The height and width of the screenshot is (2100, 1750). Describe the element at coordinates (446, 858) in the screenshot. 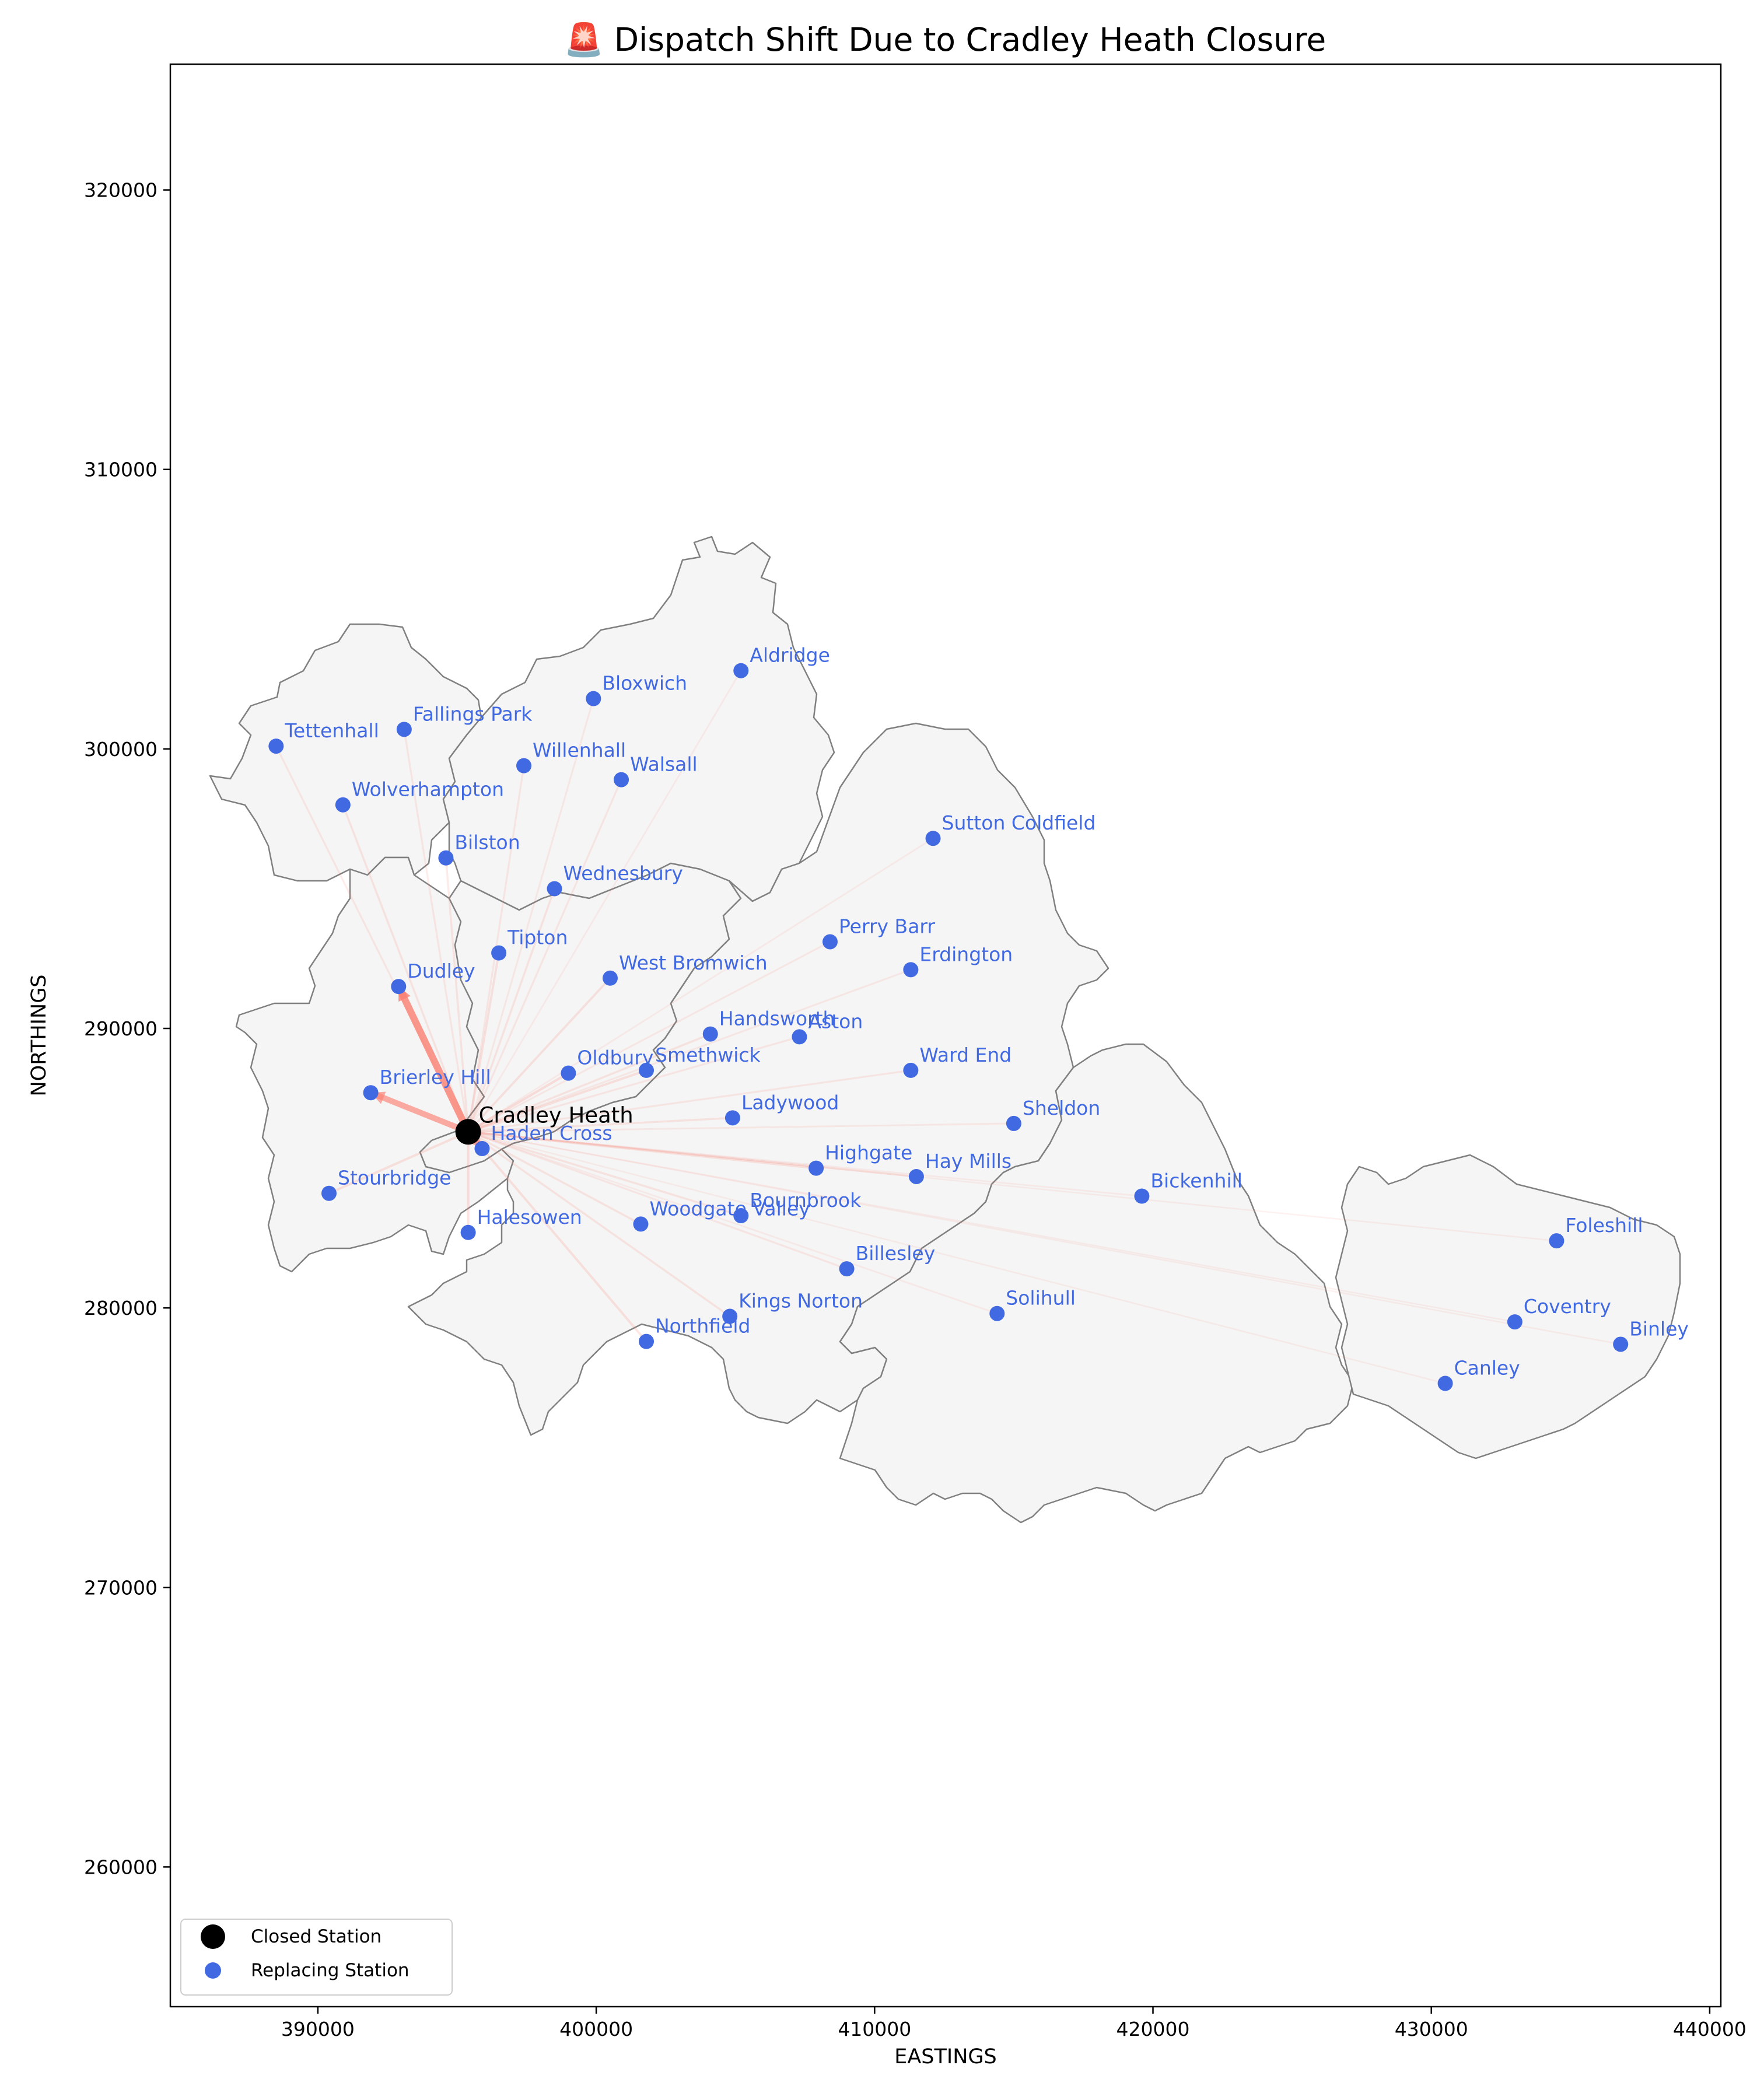

I see `station-marker-bilston` at that location.